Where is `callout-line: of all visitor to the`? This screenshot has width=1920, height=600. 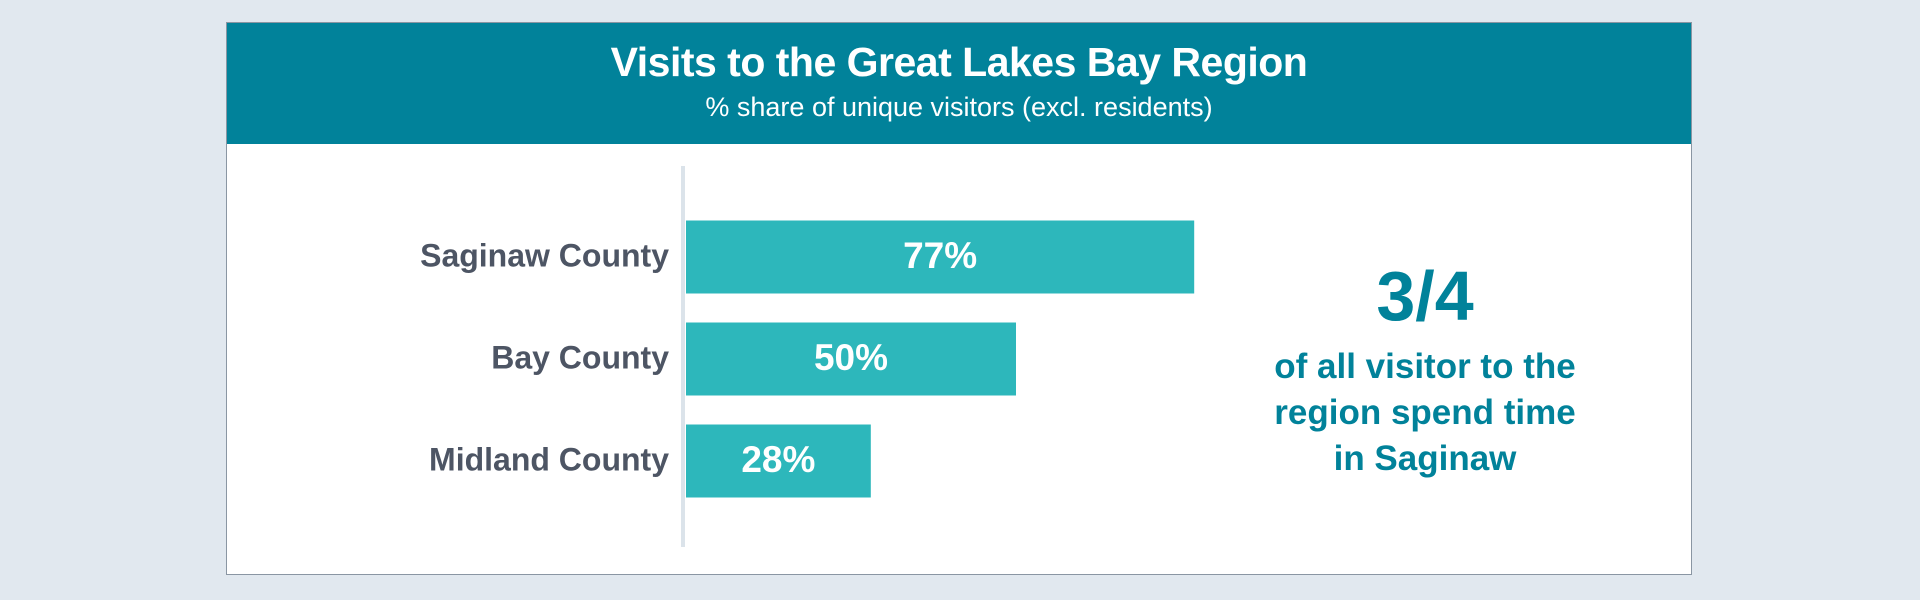
callout-line: of all visitor to the is located at coordinates (1425, 366).